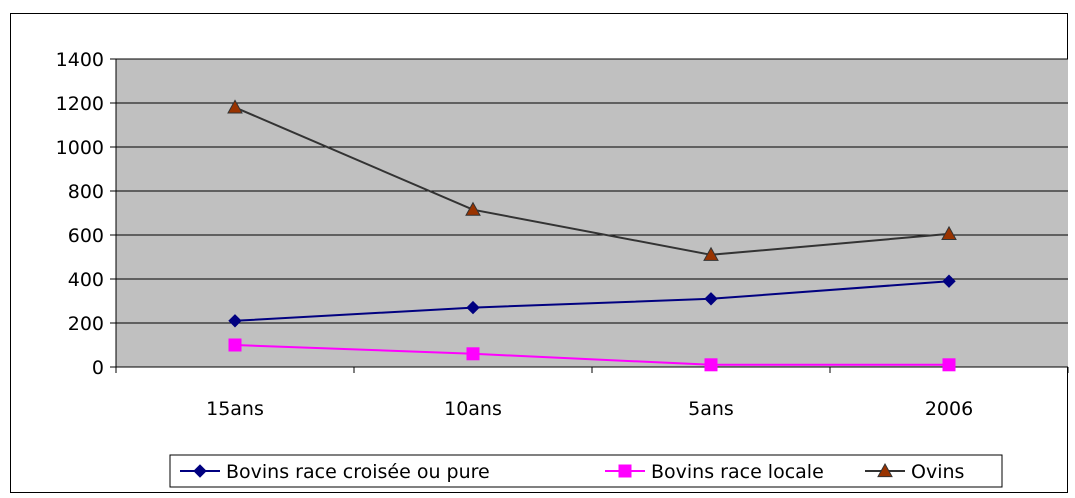 Image resolution: width=1075 pixels, height=498 pixels. Describe the element at coordinates (86, 236) in the screenshot. I see `y-tick-label: 600` at that location.